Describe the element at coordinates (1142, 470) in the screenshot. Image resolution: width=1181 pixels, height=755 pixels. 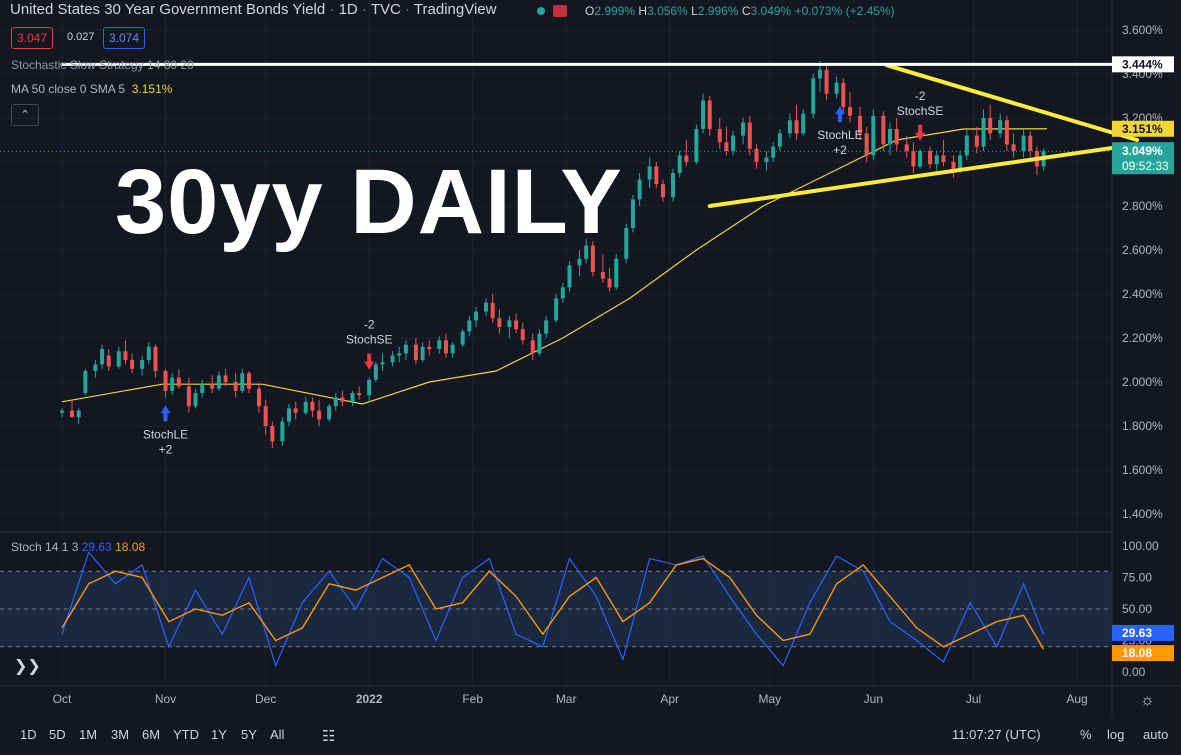
I see `price-tick-label: 1.600%` at that location.